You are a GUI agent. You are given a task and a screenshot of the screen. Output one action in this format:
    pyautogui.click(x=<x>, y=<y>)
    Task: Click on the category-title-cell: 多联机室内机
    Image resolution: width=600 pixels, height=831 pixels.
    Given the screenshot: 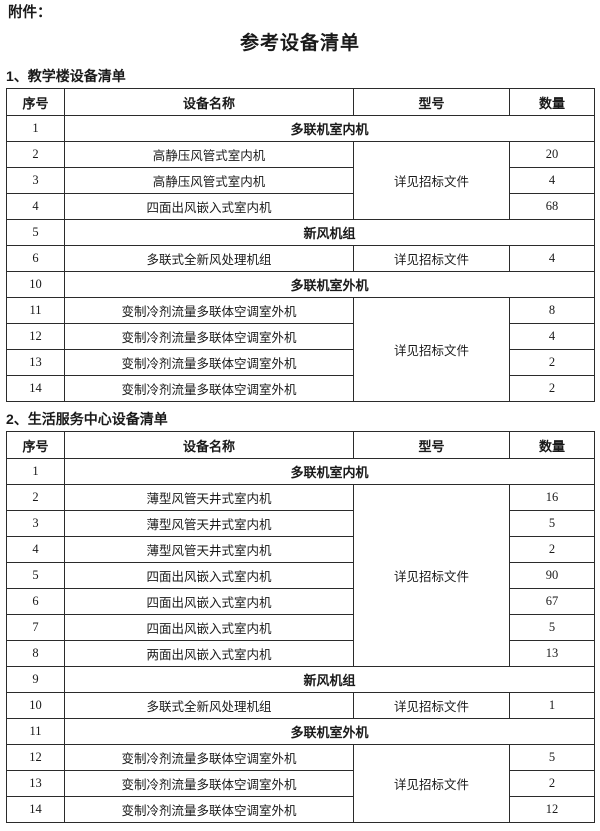 What is the action you would take?
    pyautogui.click(x=329, y=471)
    